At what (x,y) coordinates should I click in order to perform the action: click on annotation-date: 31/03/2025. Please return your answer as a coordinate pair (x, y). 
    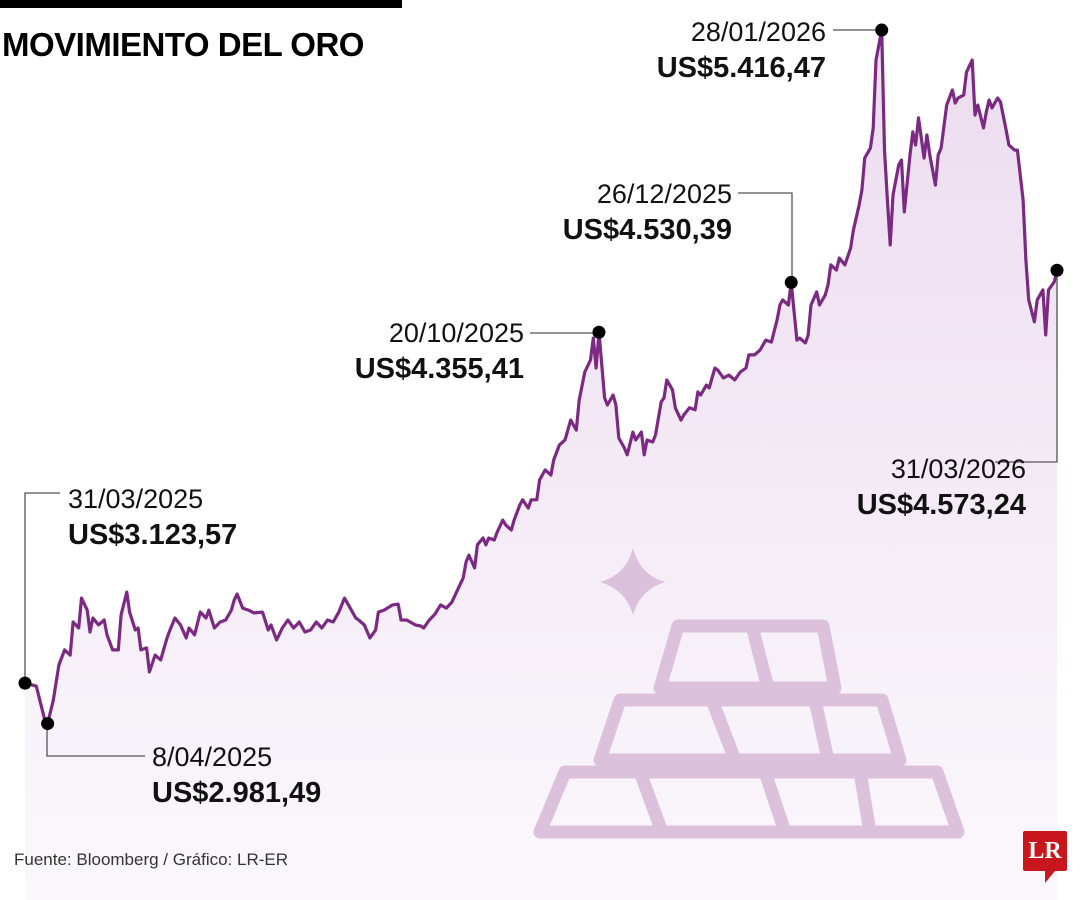
    Looking at the image, I should click on (136, 499).